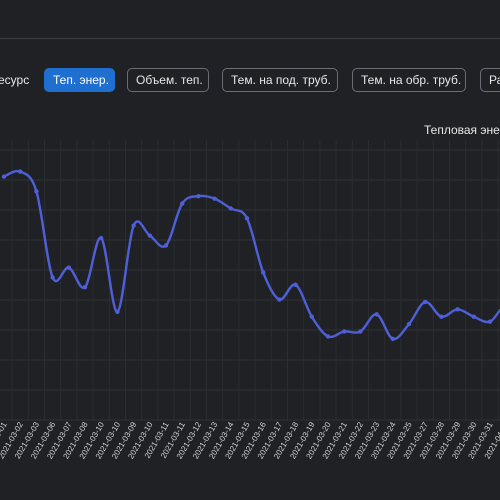 This screenshot has width=500, height=500. I want to click on tab-thermal-energy: Теп. энер., so click(79, 80).